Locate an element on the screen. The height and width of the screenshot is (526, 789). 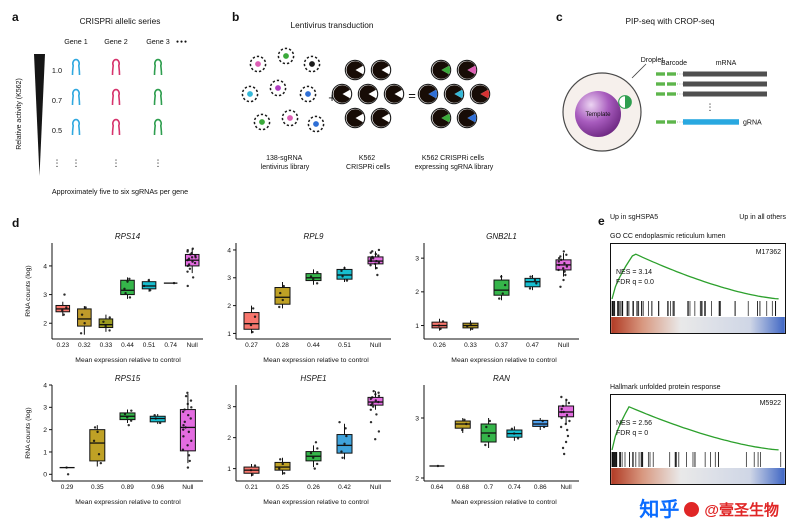
watermark-brand: 知乎 is located at coordinates (659, 509).